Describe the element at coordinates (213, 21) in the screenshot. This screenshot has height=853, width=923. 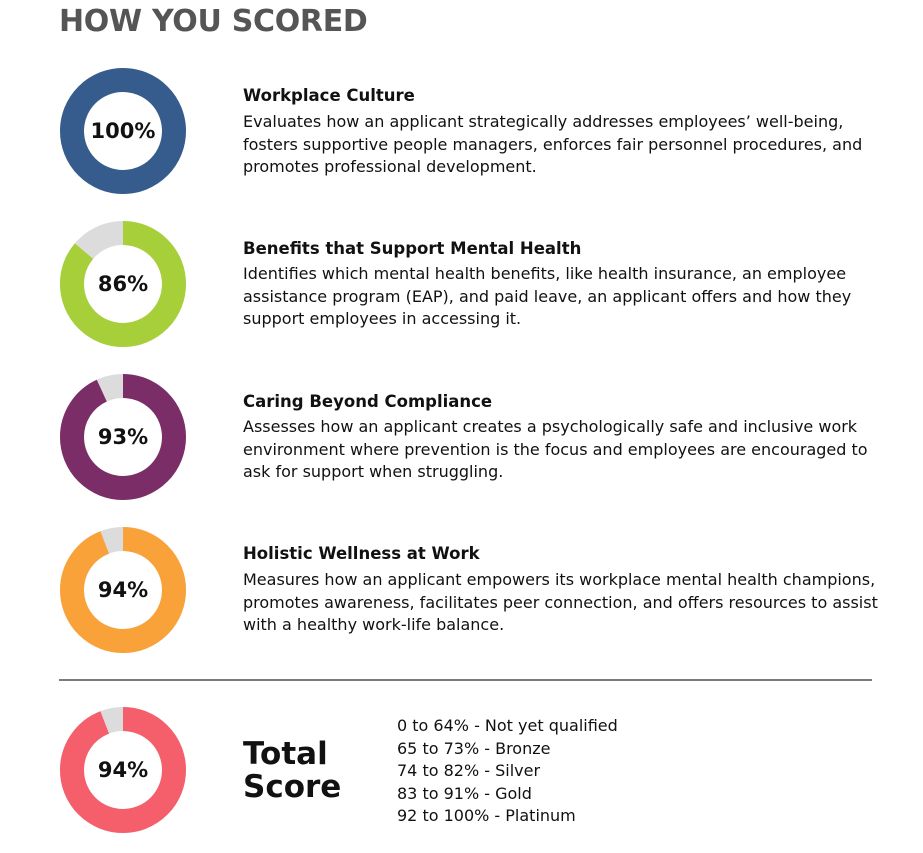
I see `page-title: HOW YOU SCORED` at that location.